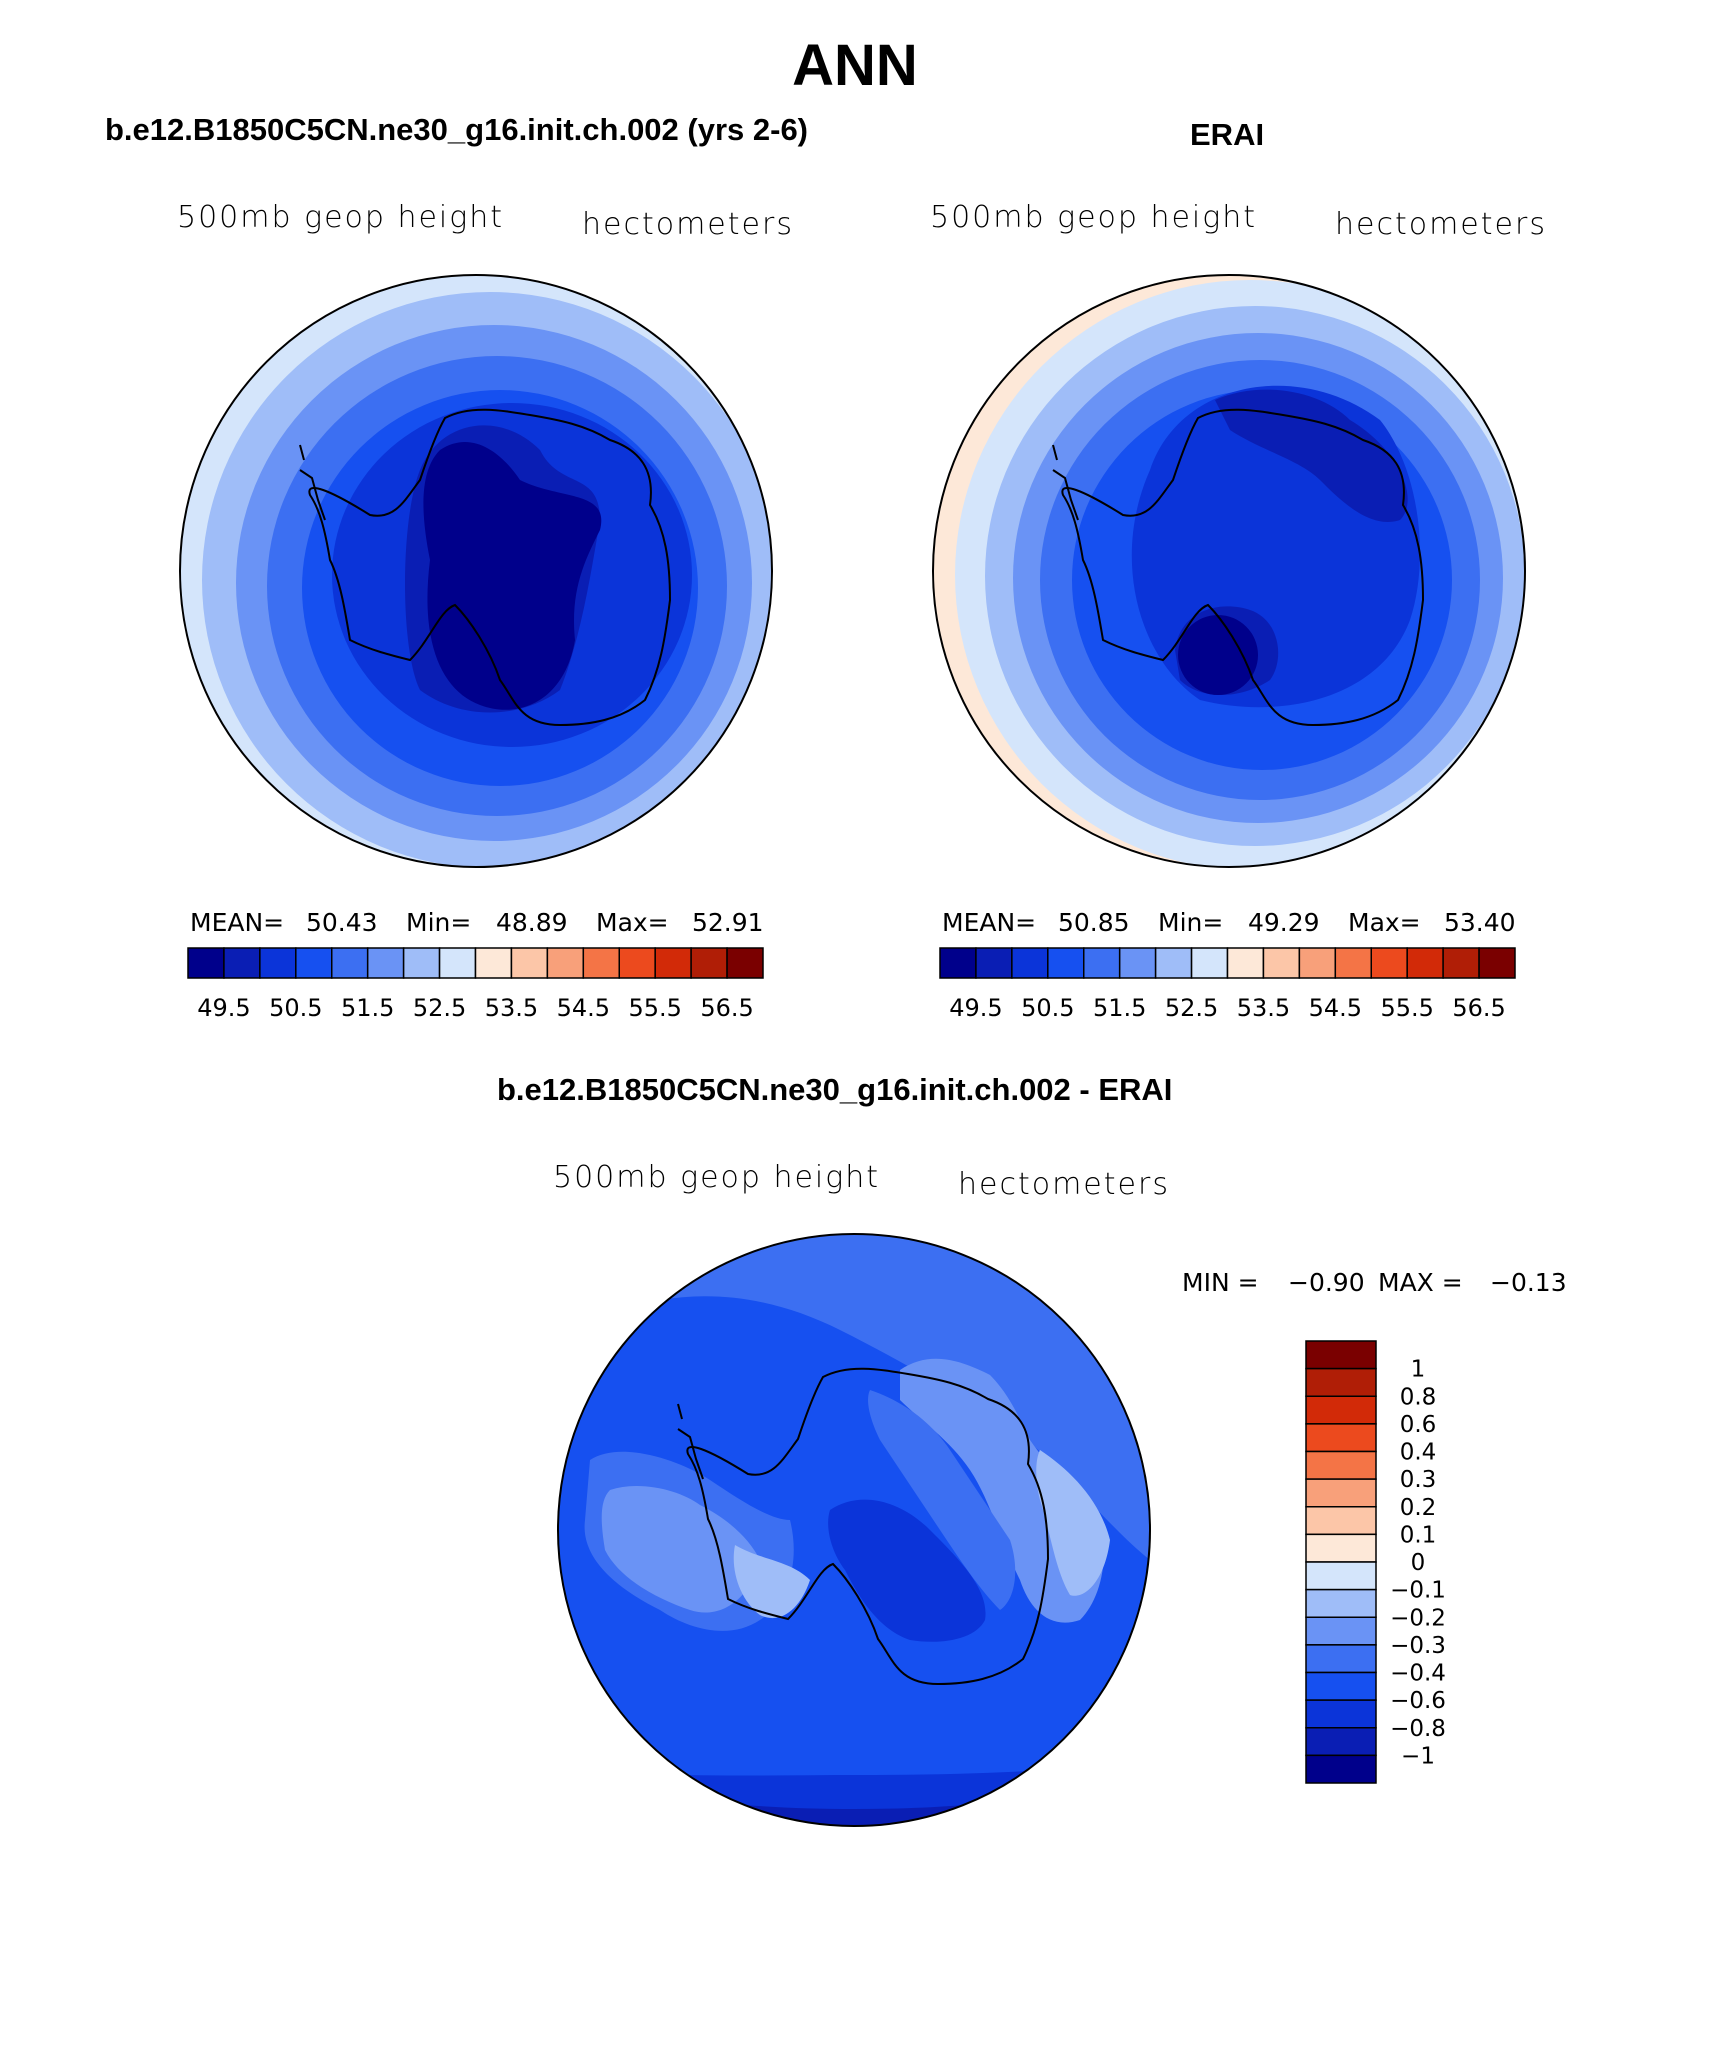 This screenshot has width=1710, height=2058. I want to click on panel-2-max-value: 53.40, so click(1480, 922).